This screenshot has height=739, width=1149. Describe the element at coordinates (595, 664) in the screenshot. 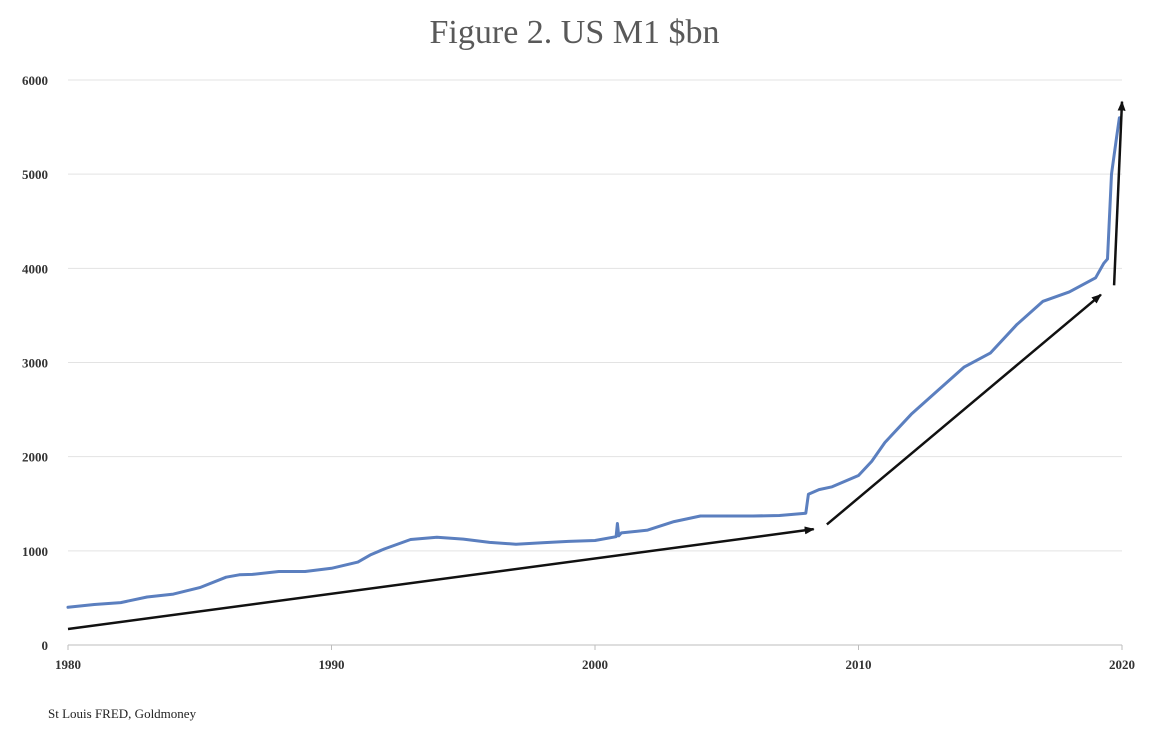

I see `x-tick-label: 2000` at that location.